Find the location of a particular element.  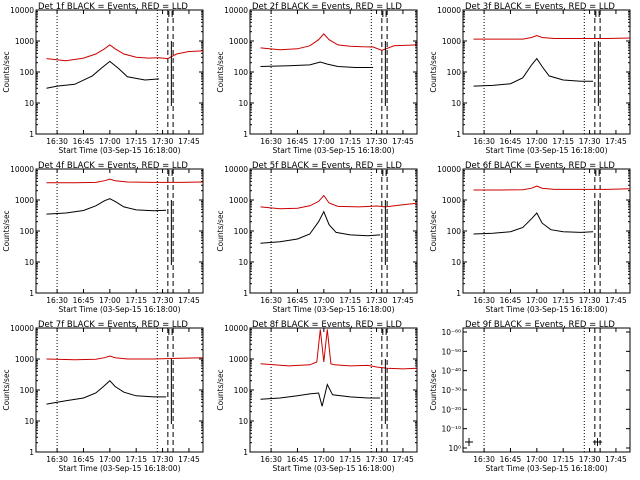

y-tick-label: 10⁰ is located at coordinates (454, 448).